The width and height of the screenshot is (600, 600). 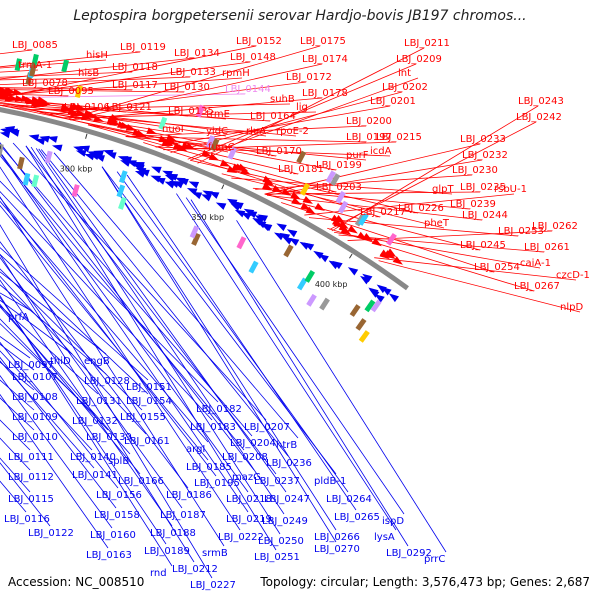 I want to click on gene-label: LBJ_0117, so click(x=135, y=85).